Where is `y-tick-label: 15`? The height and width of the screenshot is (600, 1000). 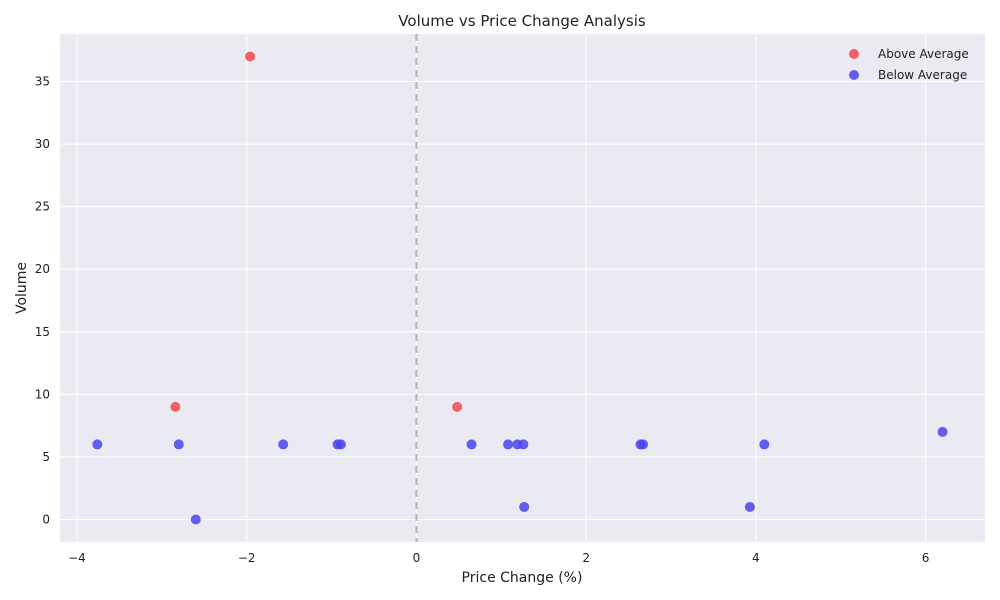 y-tick-label: 15 is located at coordinates (42, 332).